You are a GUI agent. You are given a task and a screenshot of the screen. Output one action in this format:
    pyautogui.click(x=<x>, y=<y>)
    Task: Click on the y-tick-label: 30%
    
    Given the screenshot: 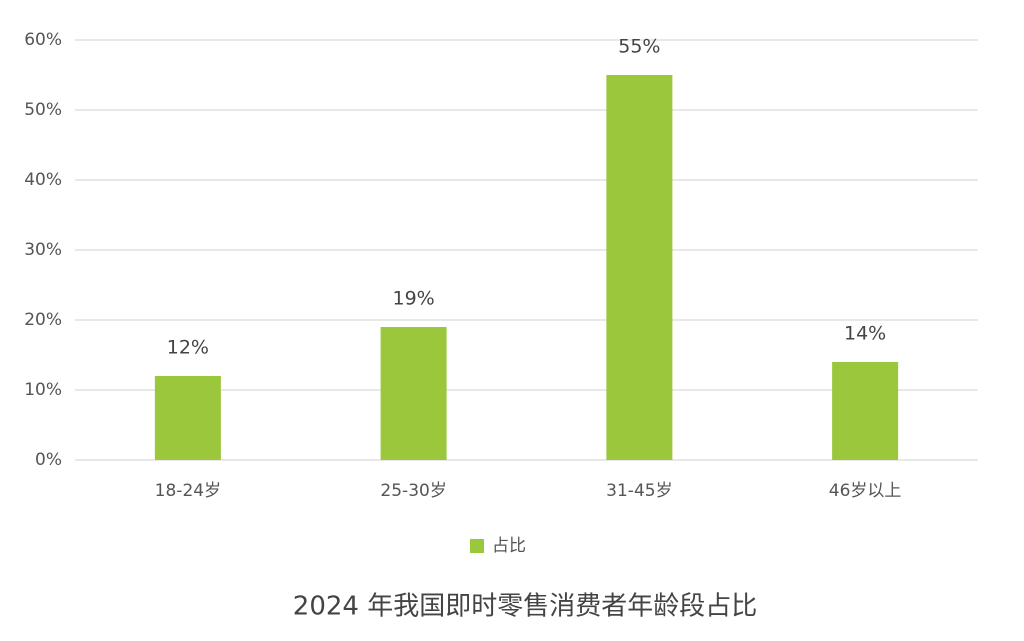 What is the action you would take?
    pyautogui.click(x=43, y=250)
    